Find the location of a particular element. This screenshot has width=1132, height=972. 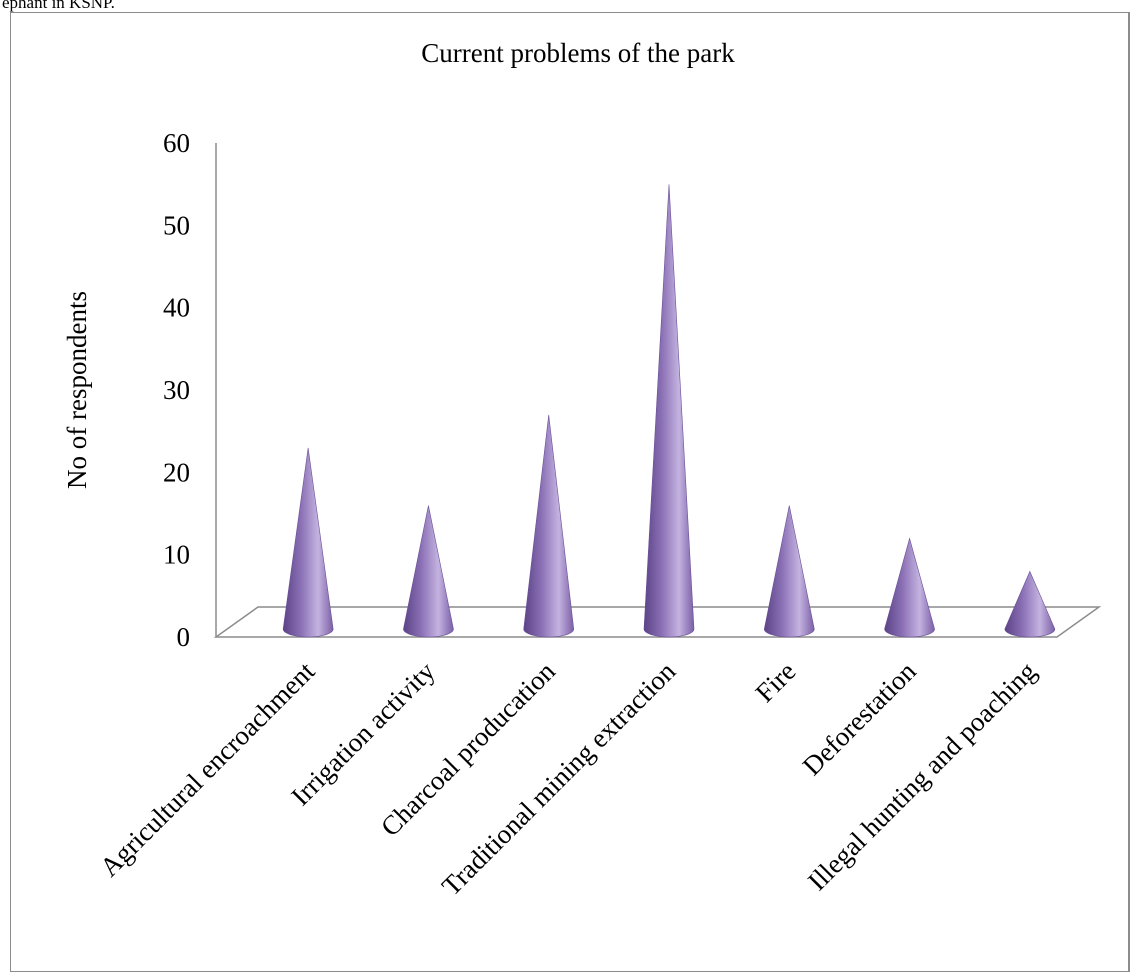

x-tick-label: Agricultural encroachment is located at coordinates (207, 769).